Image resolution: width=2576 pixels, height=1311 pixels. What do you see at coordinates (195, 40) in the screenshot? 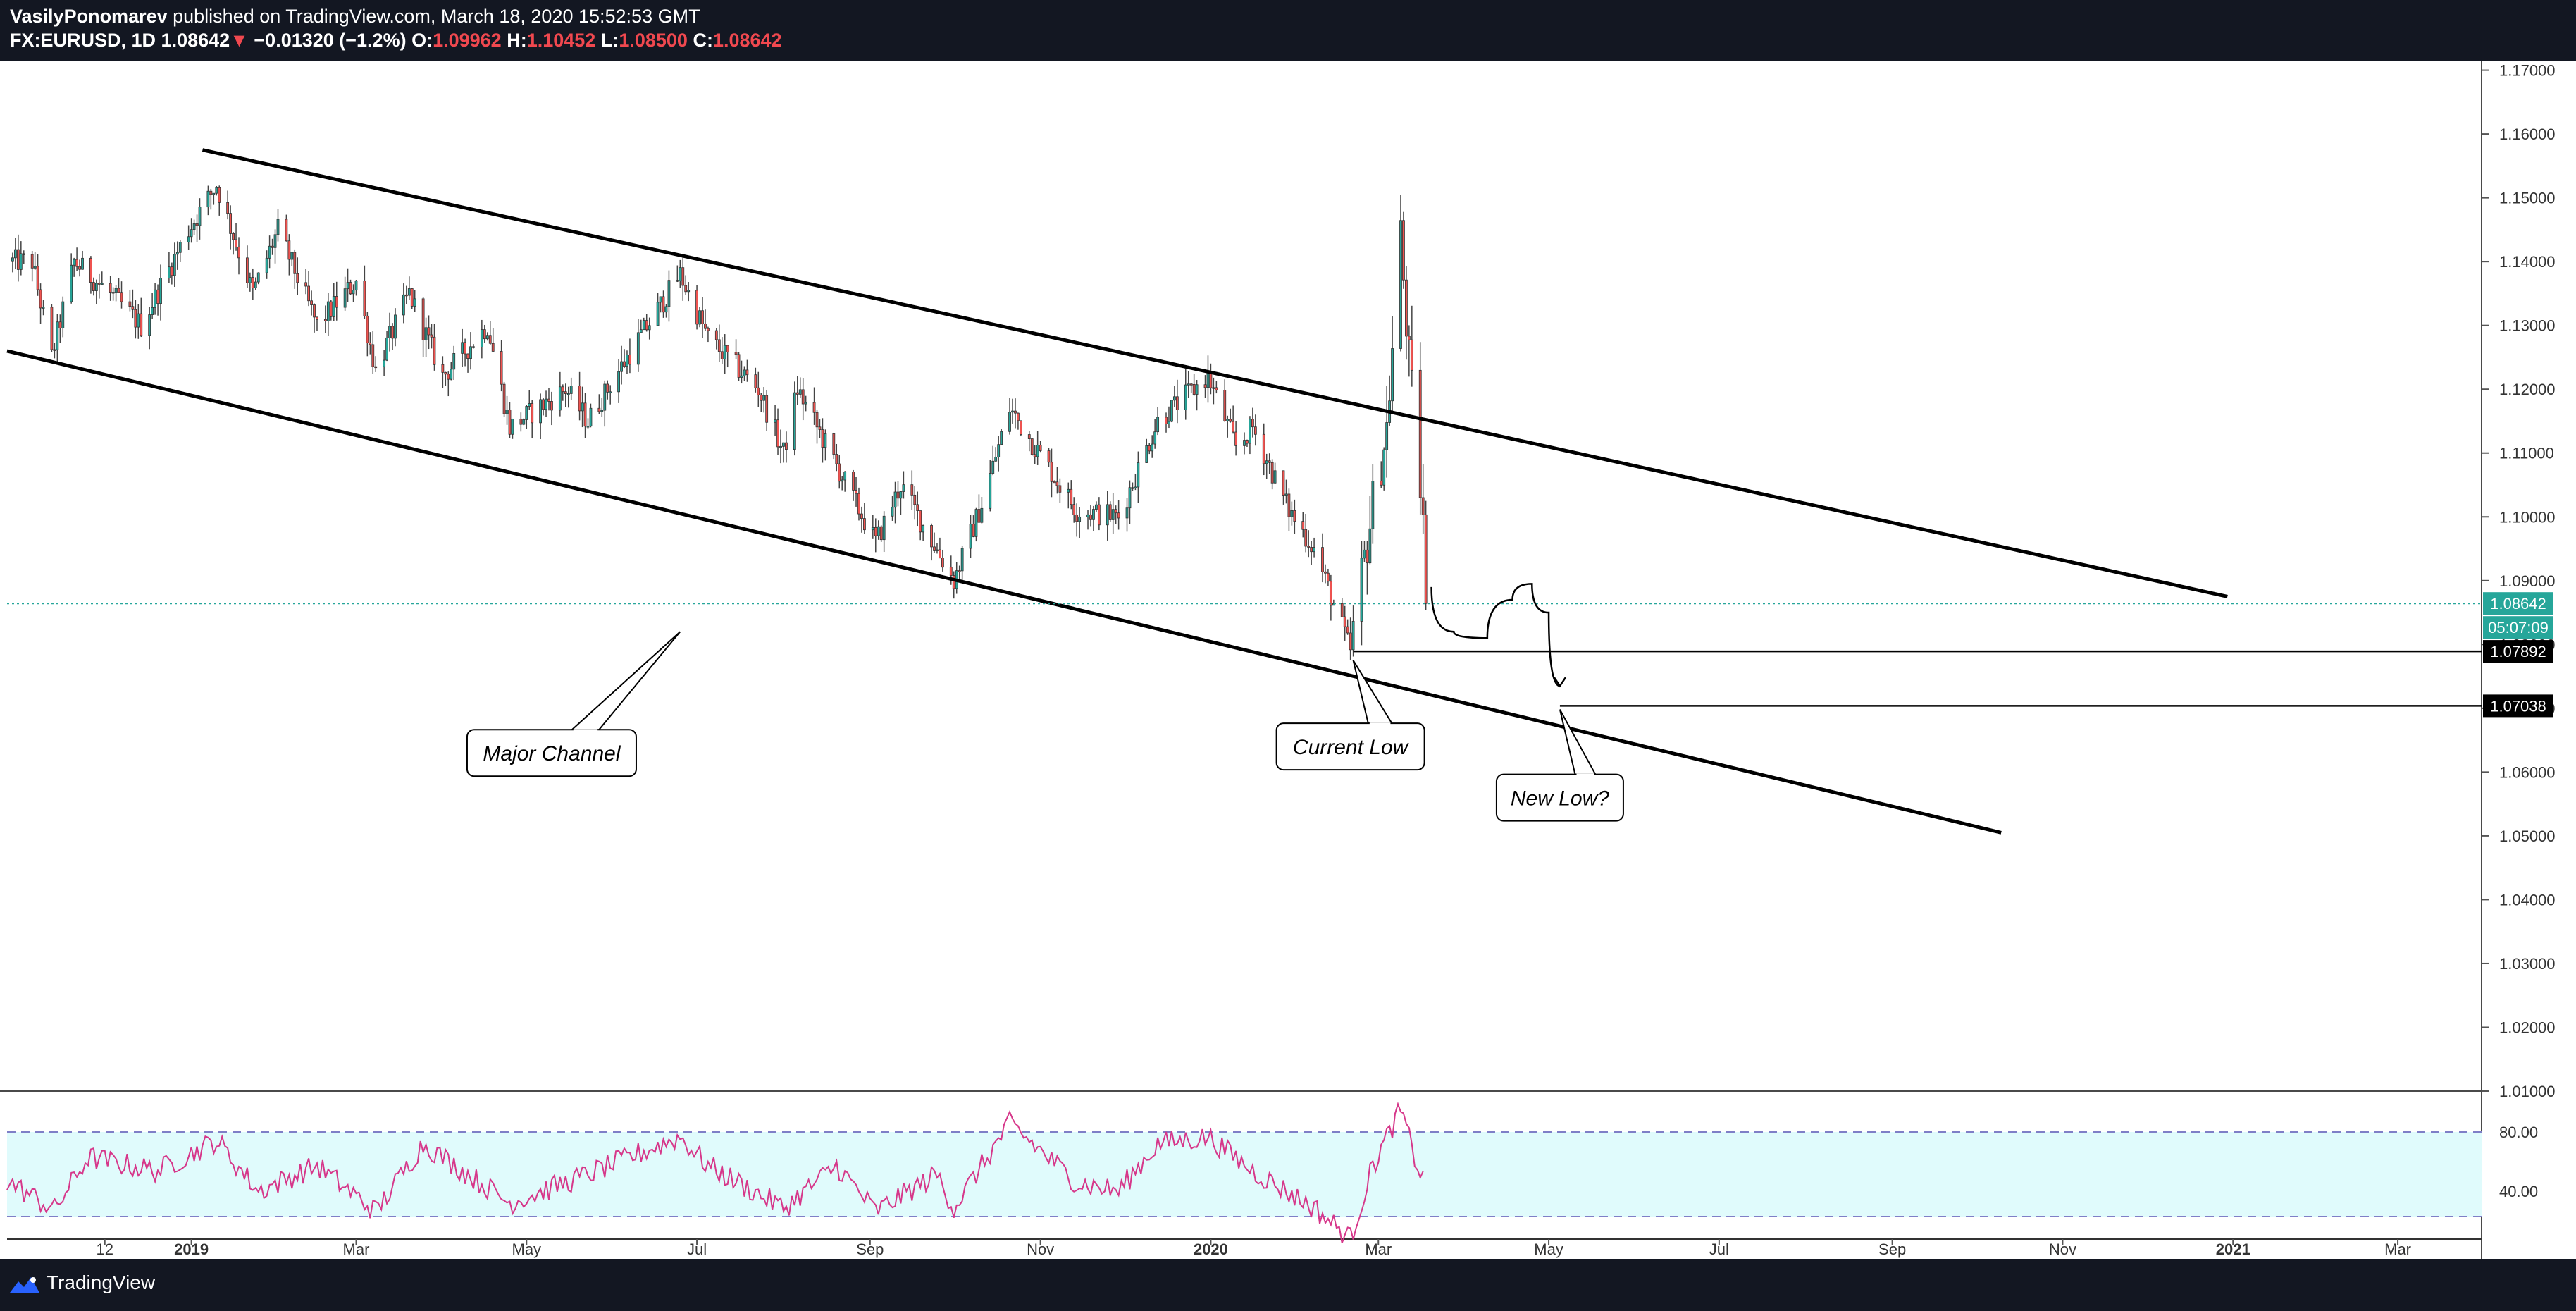
I see `last-price: 1.08642` at bounding box center [195, 40].